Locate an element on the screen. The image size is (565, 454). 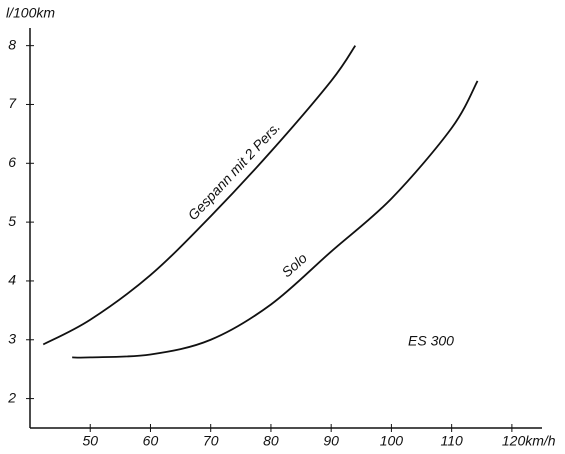
x-tick-label: 110 is located at coordinates (451, 441).